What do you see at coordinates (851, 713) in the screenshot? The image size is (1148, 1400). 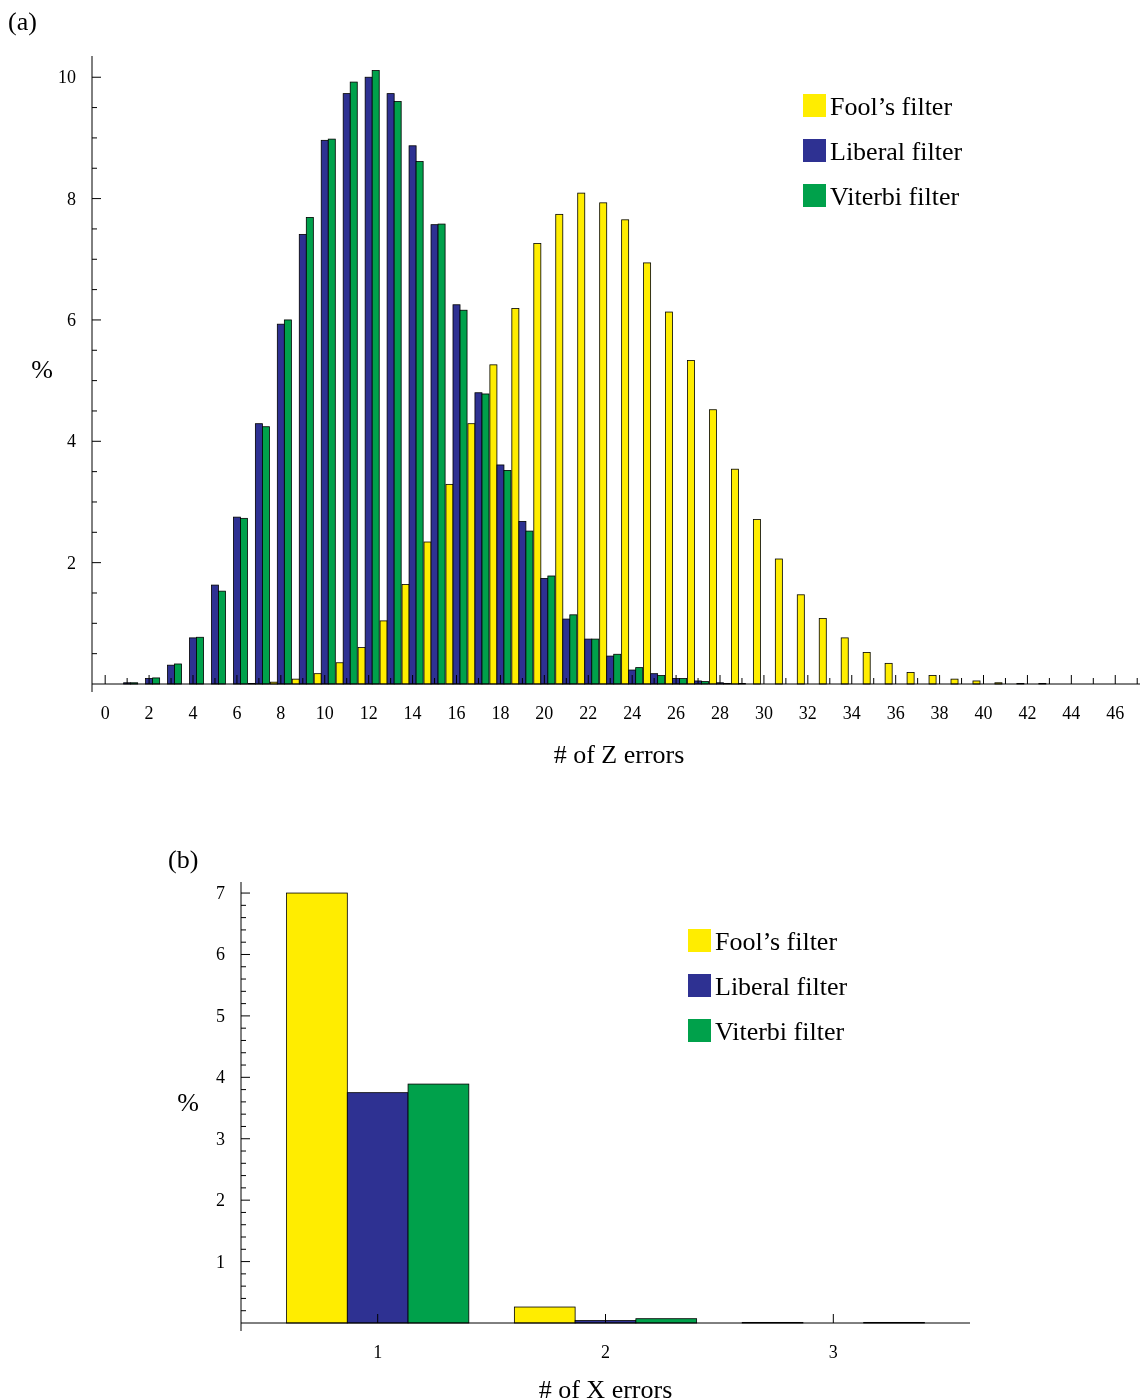 I see `x-tick-label: 34` at bounding box center [851, 713].